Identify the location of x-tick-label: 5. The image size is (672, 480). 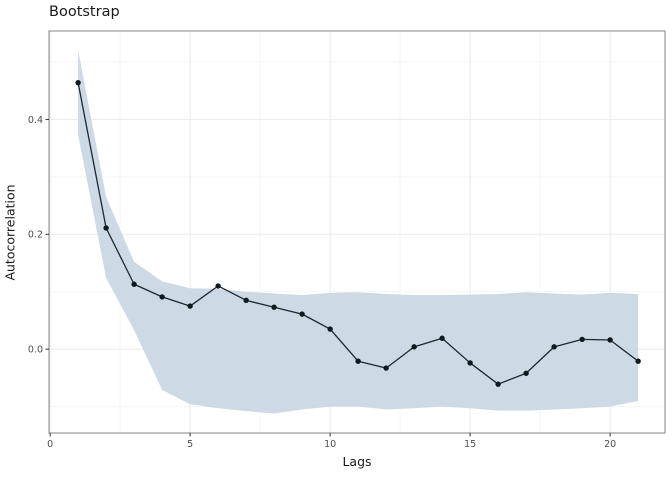
(190, 444).